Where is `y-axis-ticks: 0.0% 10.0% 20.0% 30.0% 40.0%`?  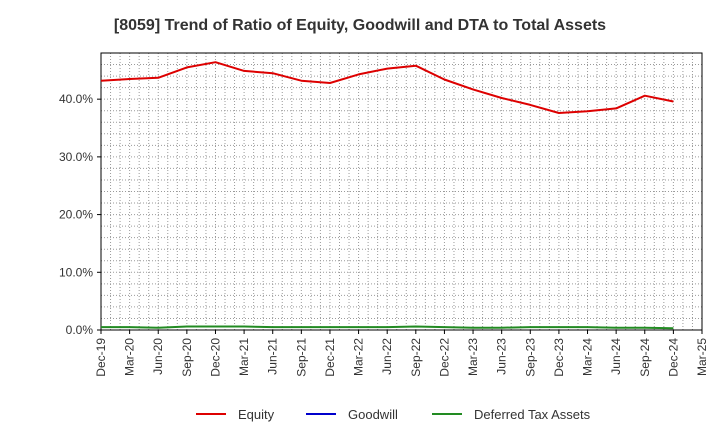
y-axis-ticks: 0.0% 10.0% 20.0% 30.0% 40.0% is located at coordinates (80, 214).